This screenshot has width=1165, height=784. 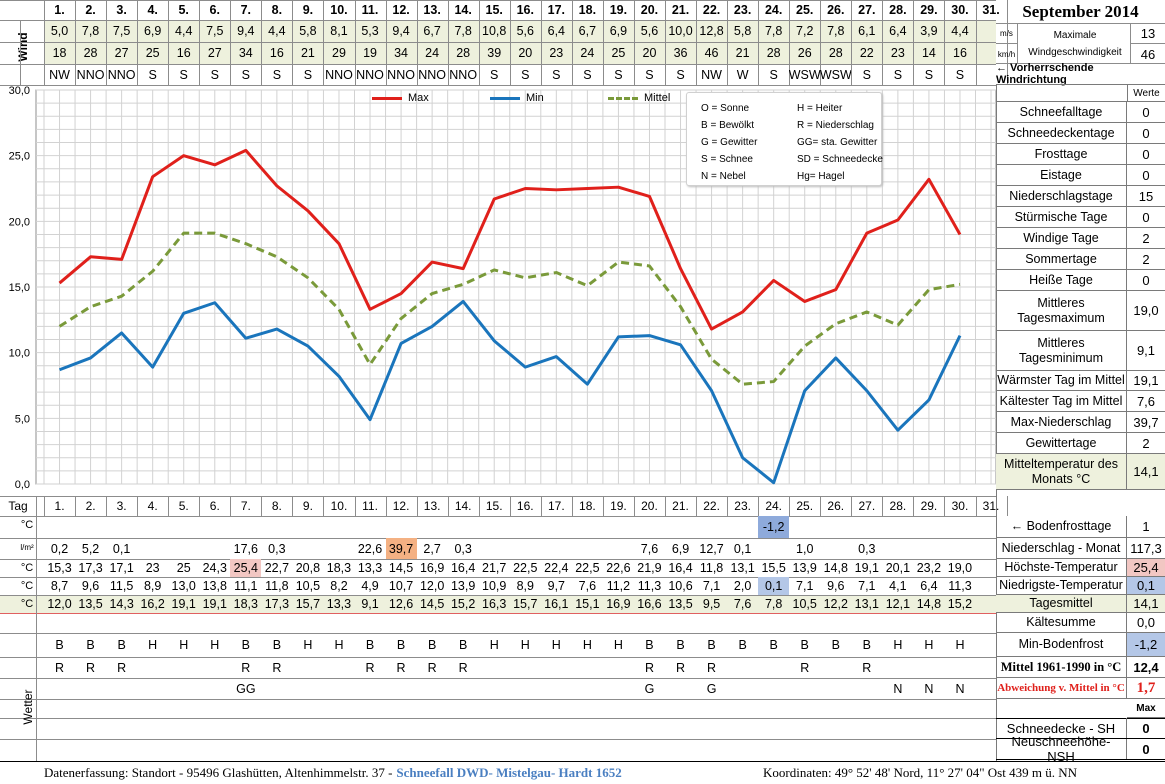 What do you see at coordinates (1080, 718) in the screenshot?
I see `snow-sep` at bounding box center [1080, 718].